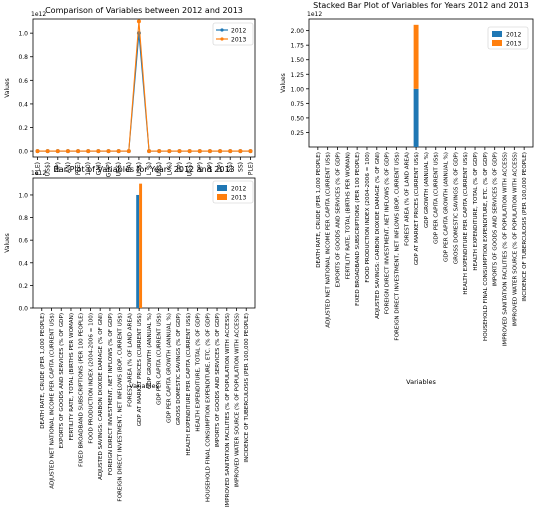 The image size is (540, 518). What do you see at coordinates (298, 89) in the screenshot?
I see `stacked-ytick-label: 1.00` at bounding box center [298, 89].